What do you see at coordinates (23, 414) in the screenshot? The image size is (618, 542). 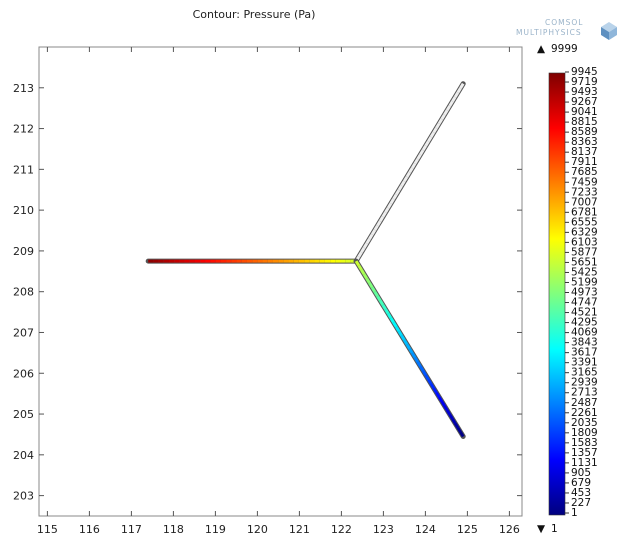 I see `y-tick-label: 205` at bounding box center [23, 414].